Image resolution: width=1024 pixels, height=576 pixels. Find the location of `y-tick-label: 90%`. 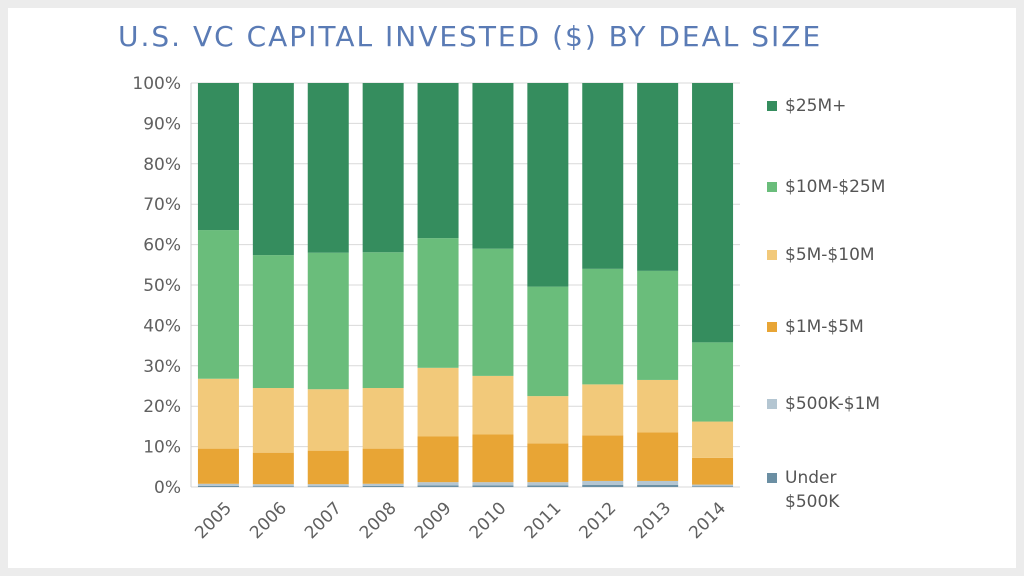

y-tick-label: 90% is located at coordinates (162, 124).